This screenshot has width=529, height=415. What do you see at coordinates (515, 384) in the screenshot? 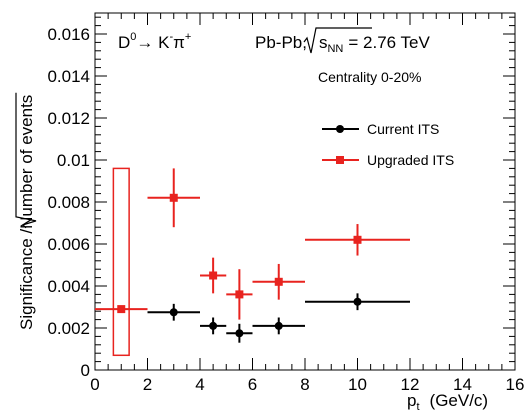
I see `x-tick-label: 16` at bounding box center [515, 384].